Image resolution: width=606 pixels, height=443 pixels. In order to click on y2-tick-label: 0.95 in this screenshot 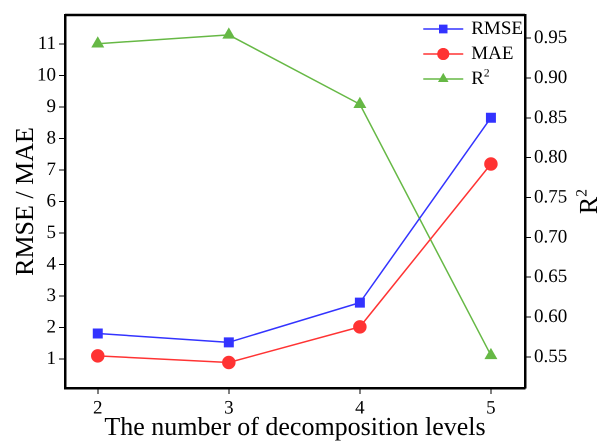, I will do `click(551, 37)`.